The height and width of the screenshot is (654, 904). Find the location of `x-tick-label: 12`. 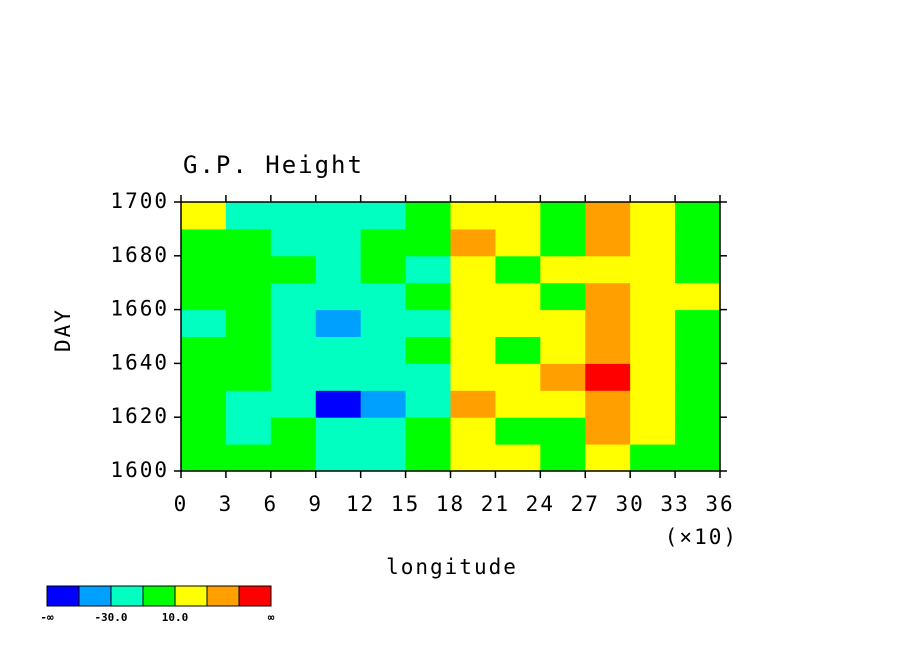

x-tick-label: 12 is located at coordinates (360, 504).